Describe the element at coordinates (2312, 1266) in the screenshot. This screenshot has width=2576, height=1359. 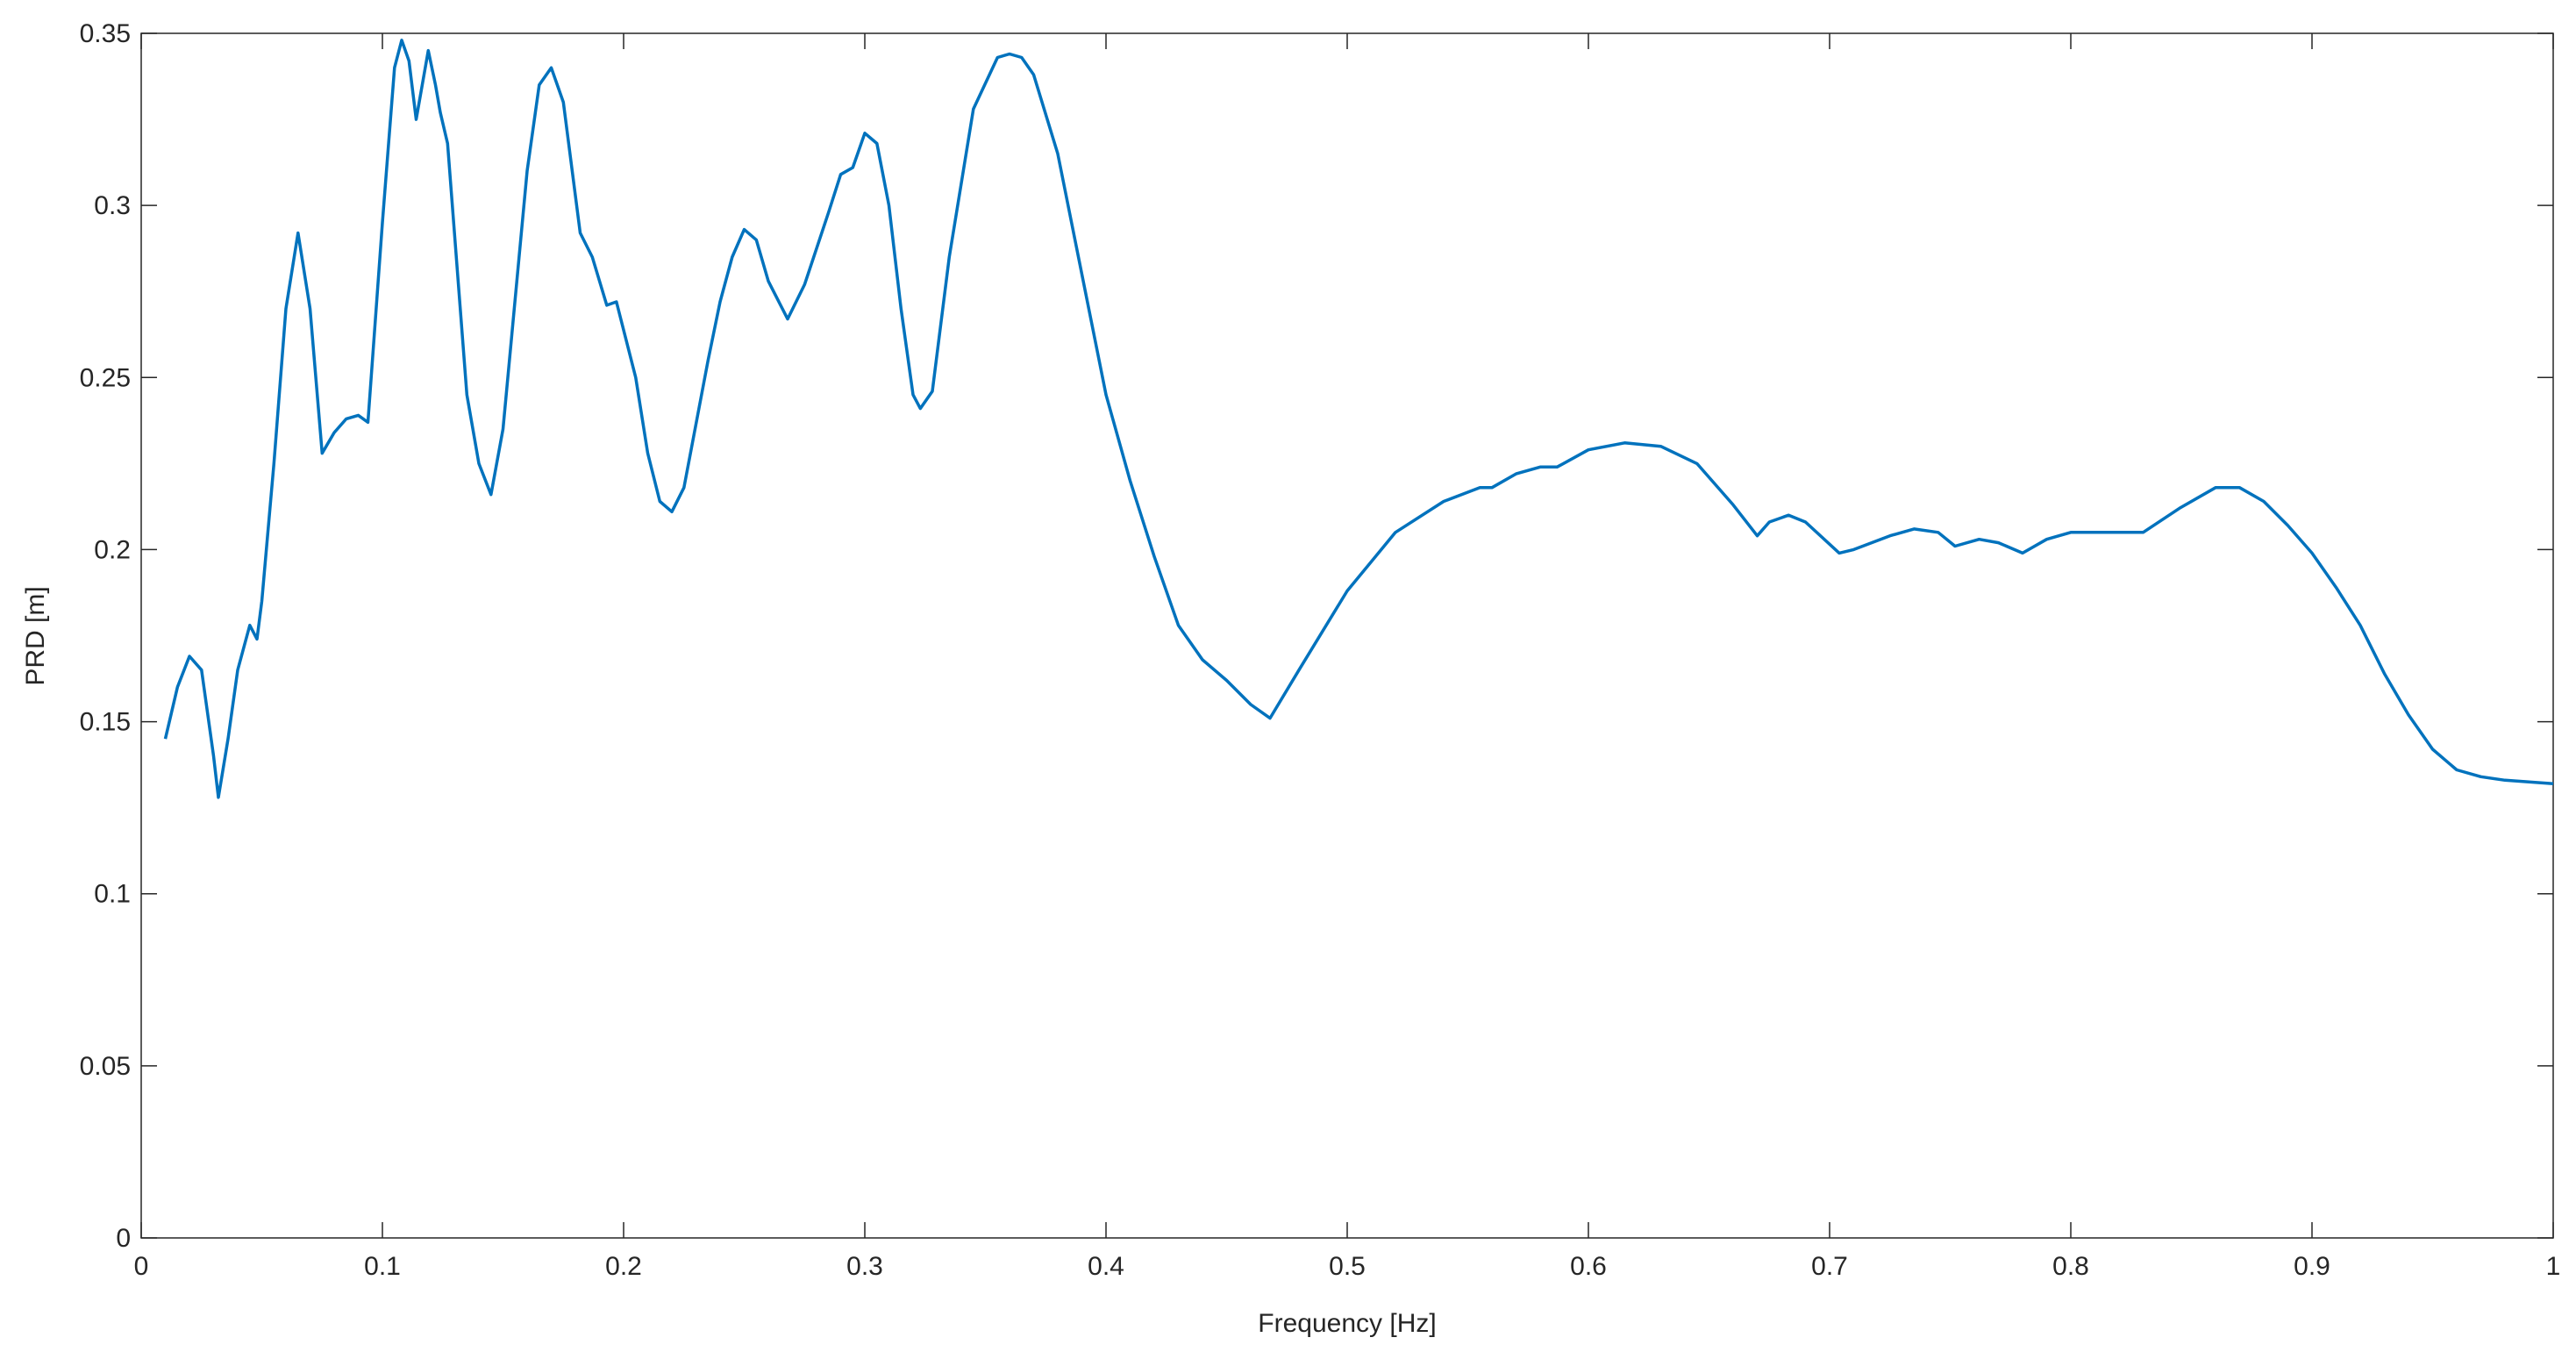
I see `x-tick-label: 0.9` at that location.